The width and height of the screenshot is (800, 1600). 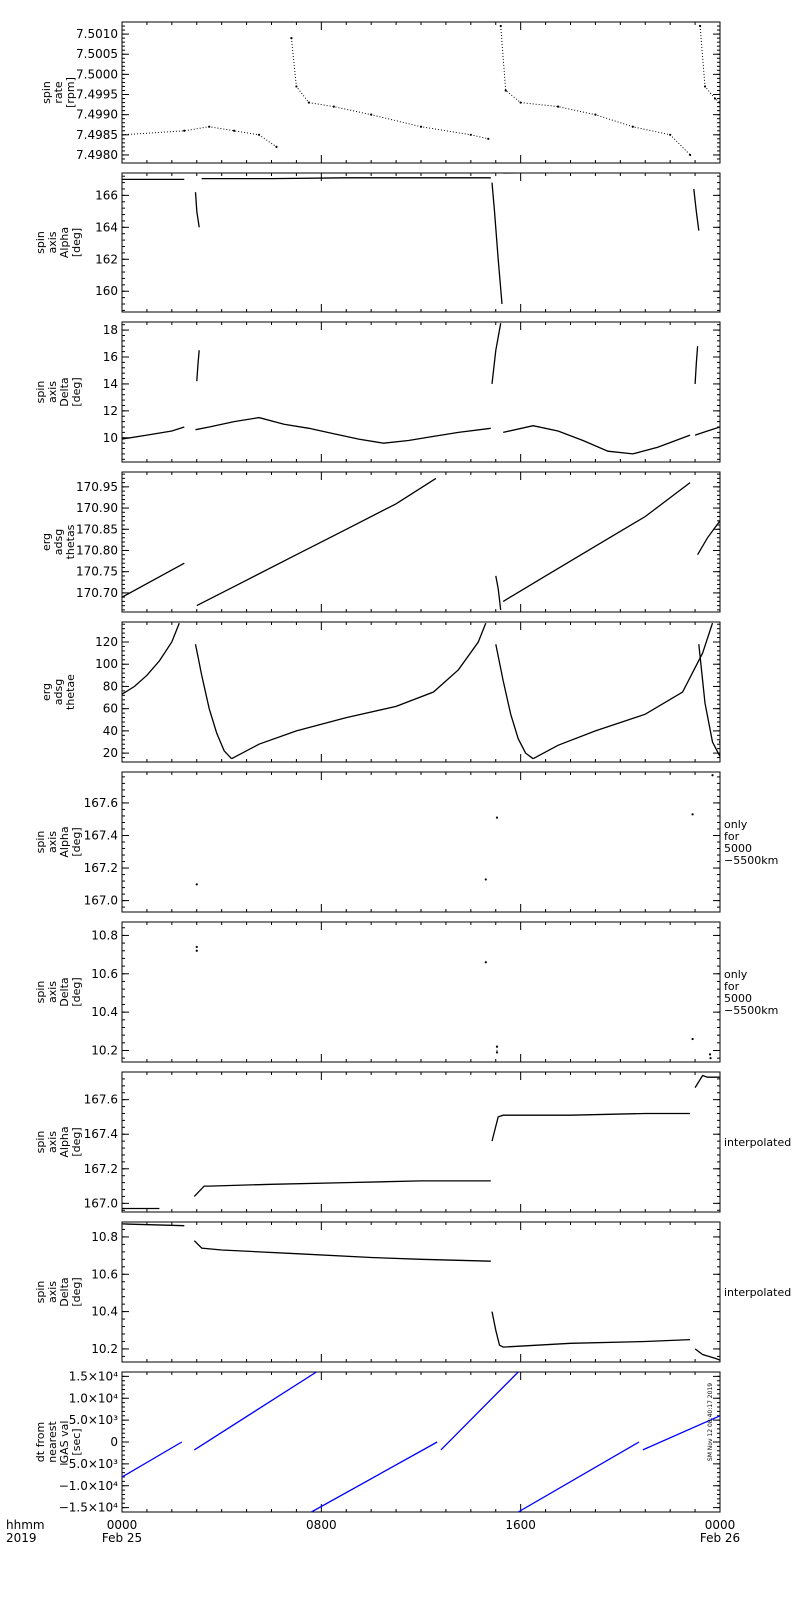 I want to click on panel-erg_adsg_thetae: 20 40 60 80 100 120 erg adsg thetae, so click(x=380, y=692).